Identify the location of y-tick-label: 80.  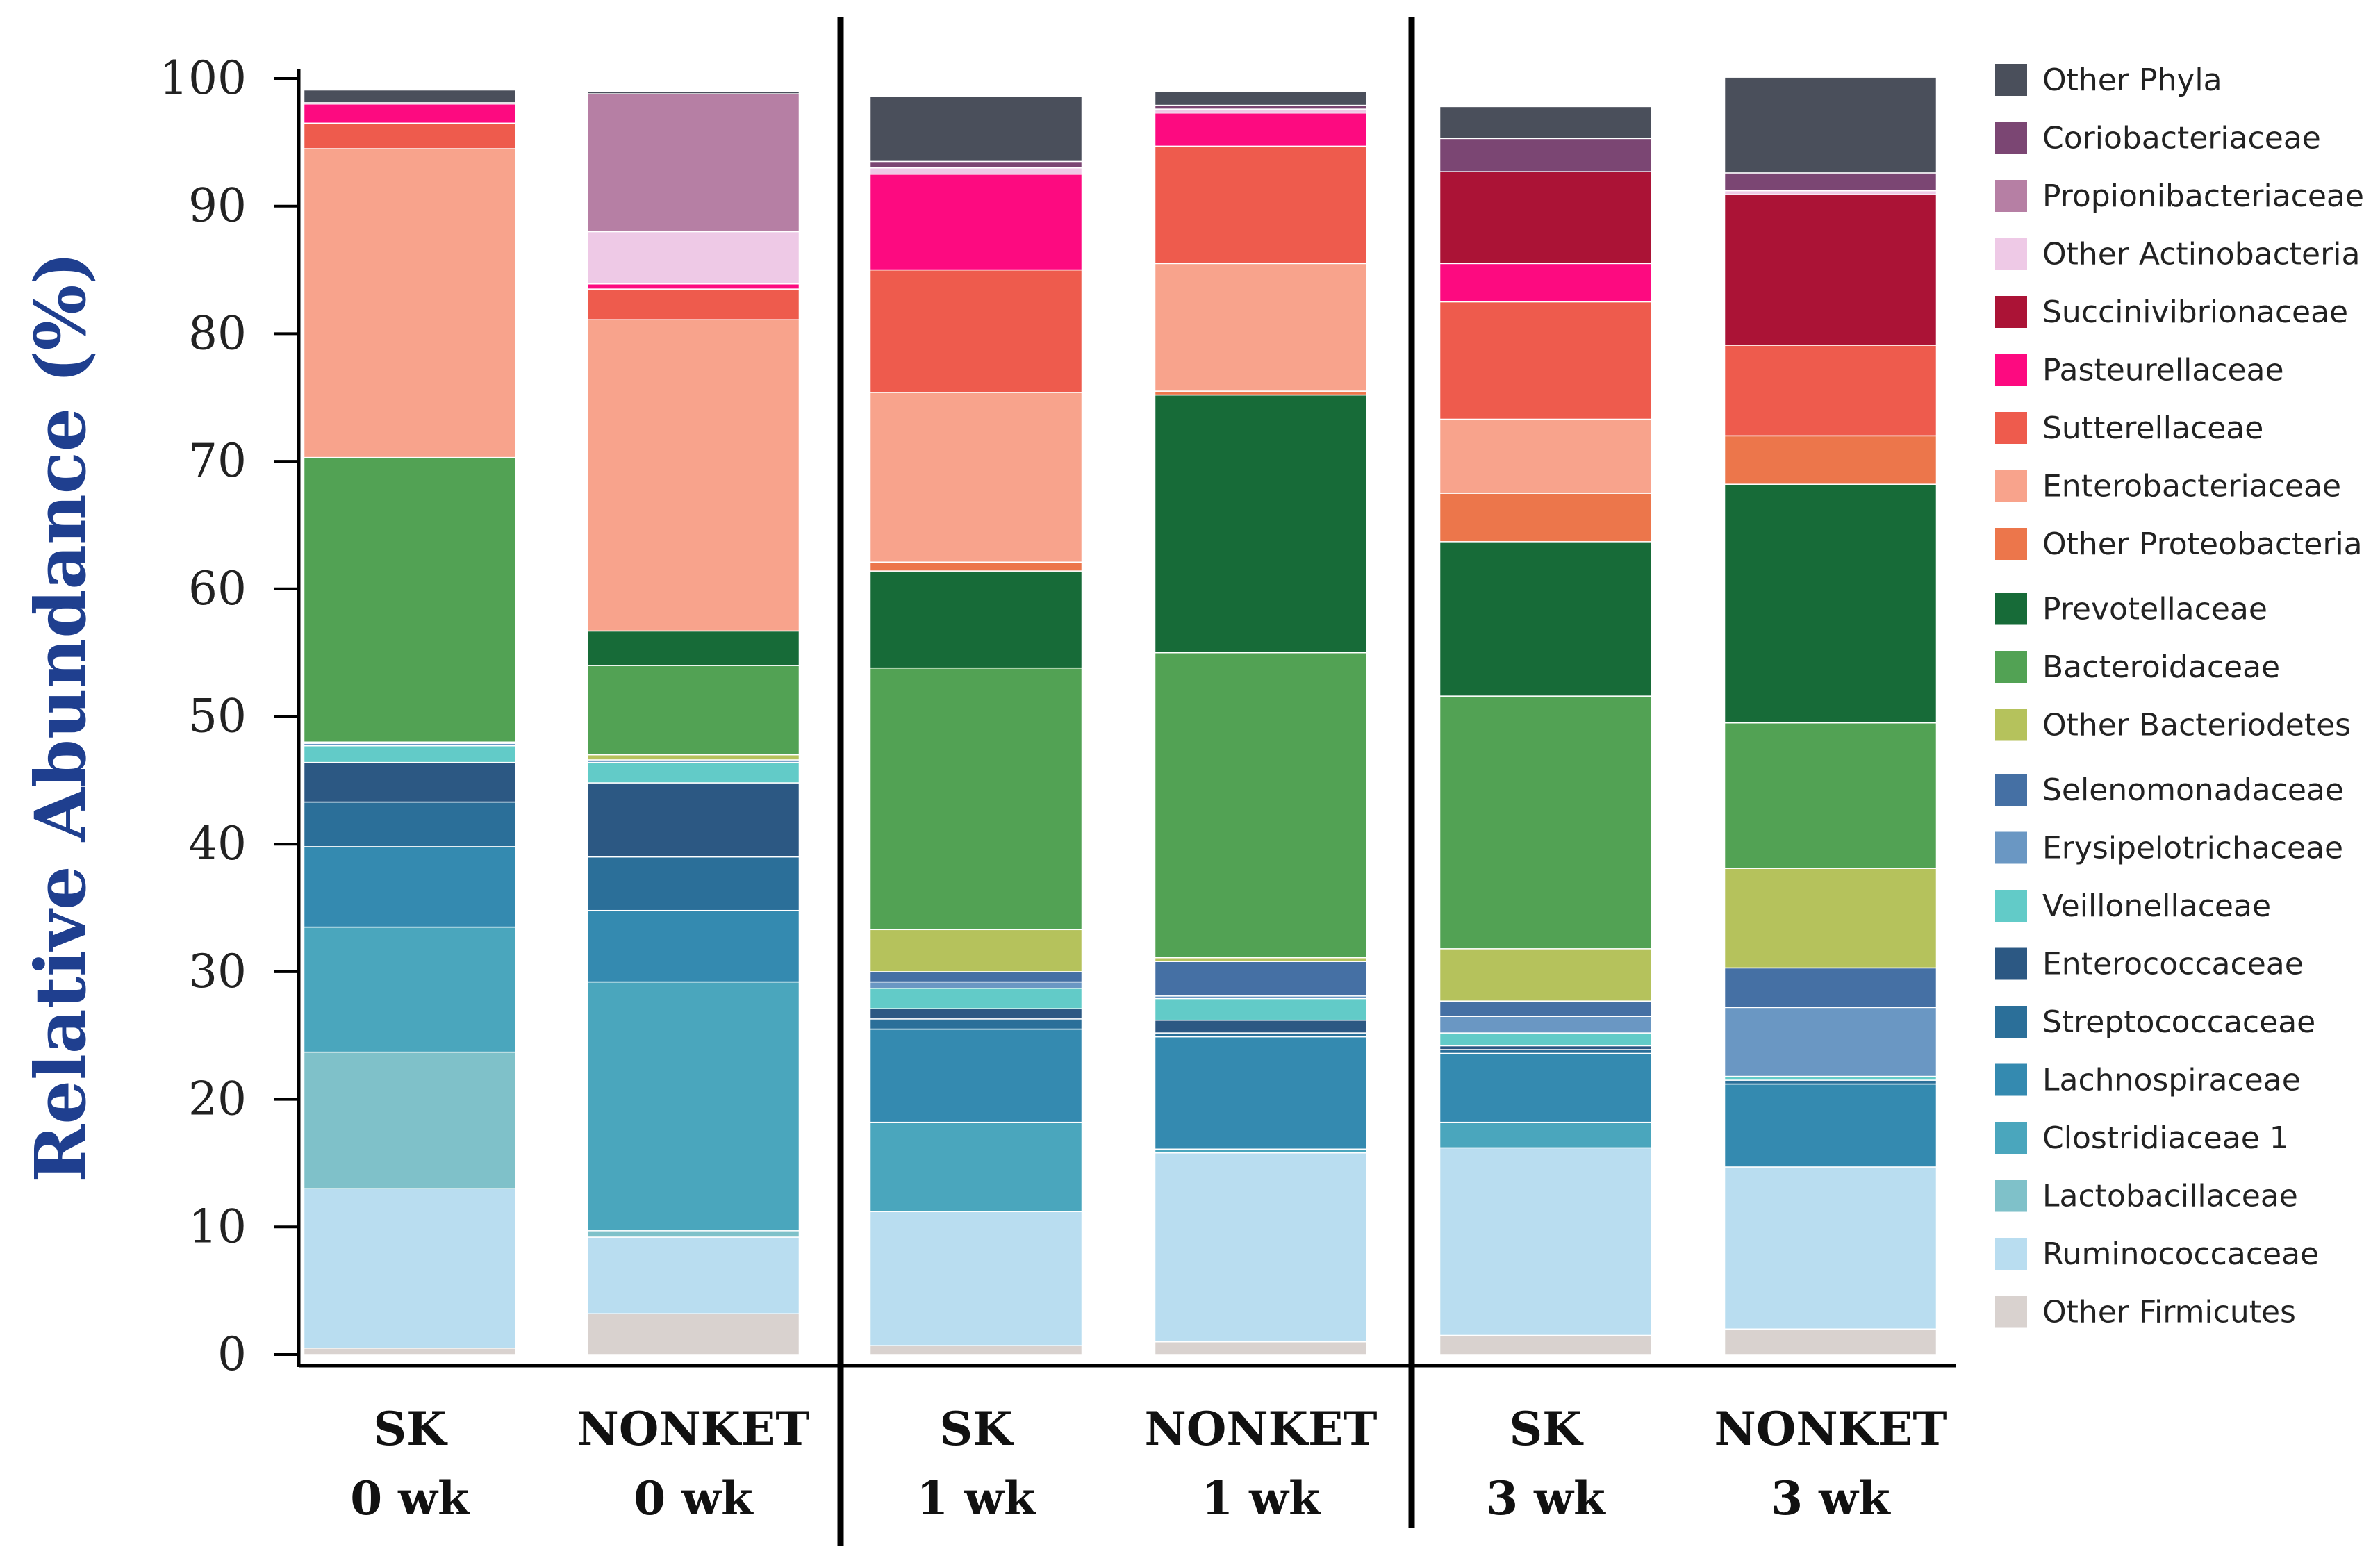
(217, 333).